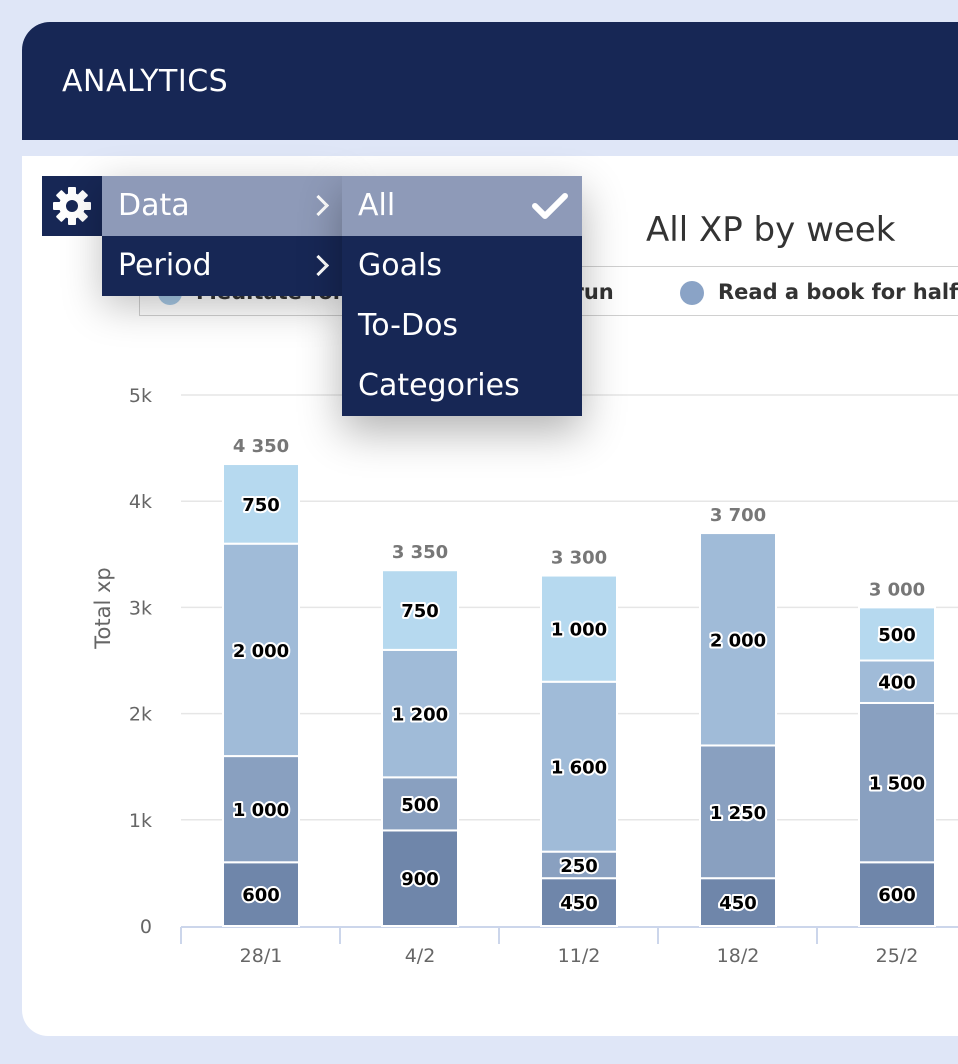 The height and width of the screenshot is (1064, 958). What do you see at coordinates (738, 813) in the screenshot?
I see `data-label: 1 250` at bounding box center [738, 813].